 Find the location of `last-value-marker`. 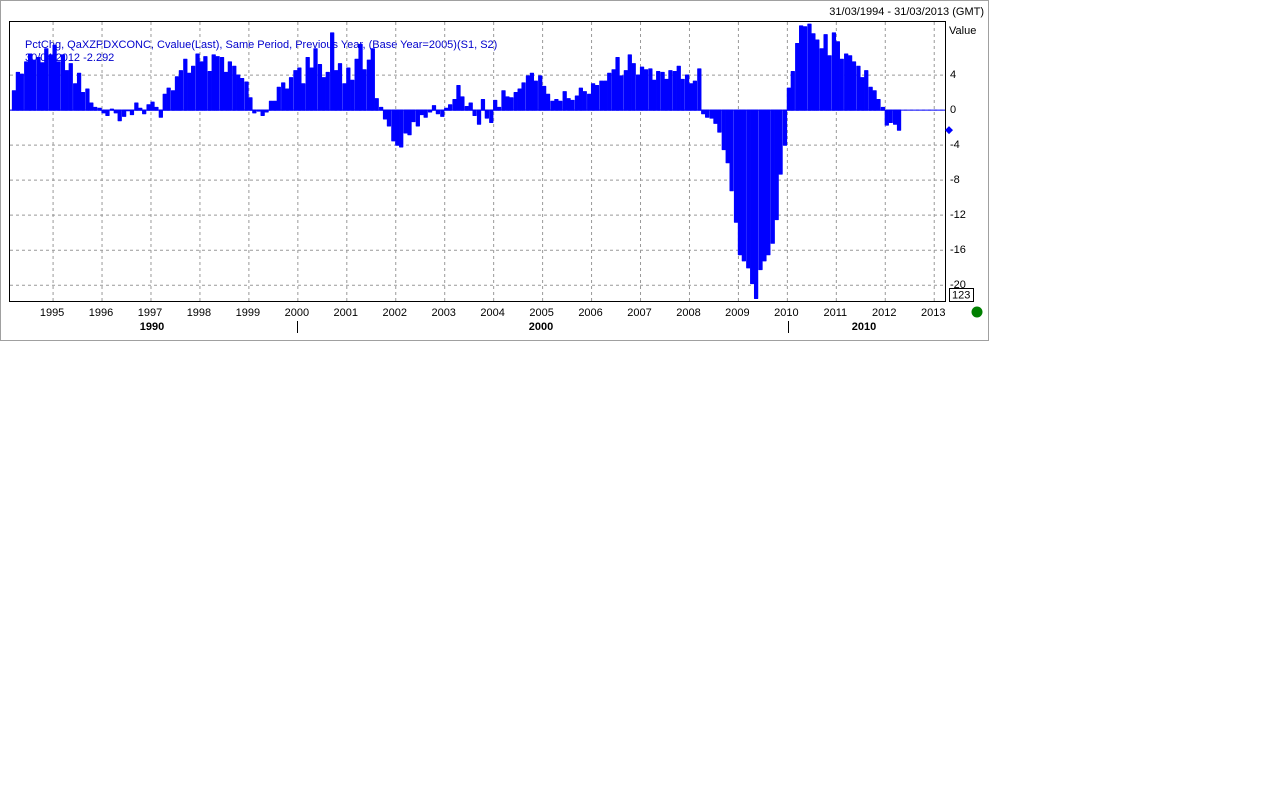

last-value-marker is located at coordinates (949, 130).